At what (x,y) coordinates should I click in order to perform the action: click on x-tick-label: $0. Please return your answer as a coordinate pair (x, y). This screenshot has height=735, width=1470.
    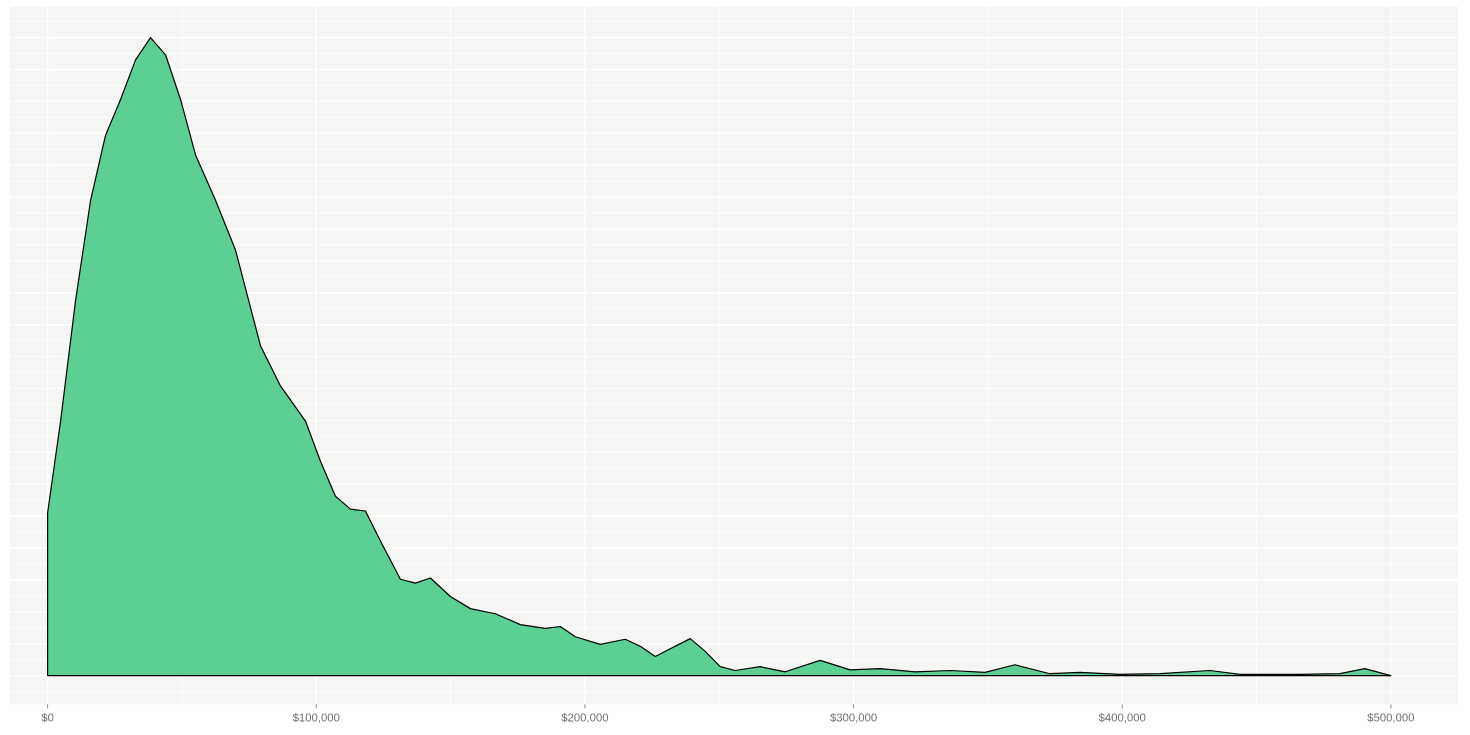
    Looking at the image, I should click on (47, 718).